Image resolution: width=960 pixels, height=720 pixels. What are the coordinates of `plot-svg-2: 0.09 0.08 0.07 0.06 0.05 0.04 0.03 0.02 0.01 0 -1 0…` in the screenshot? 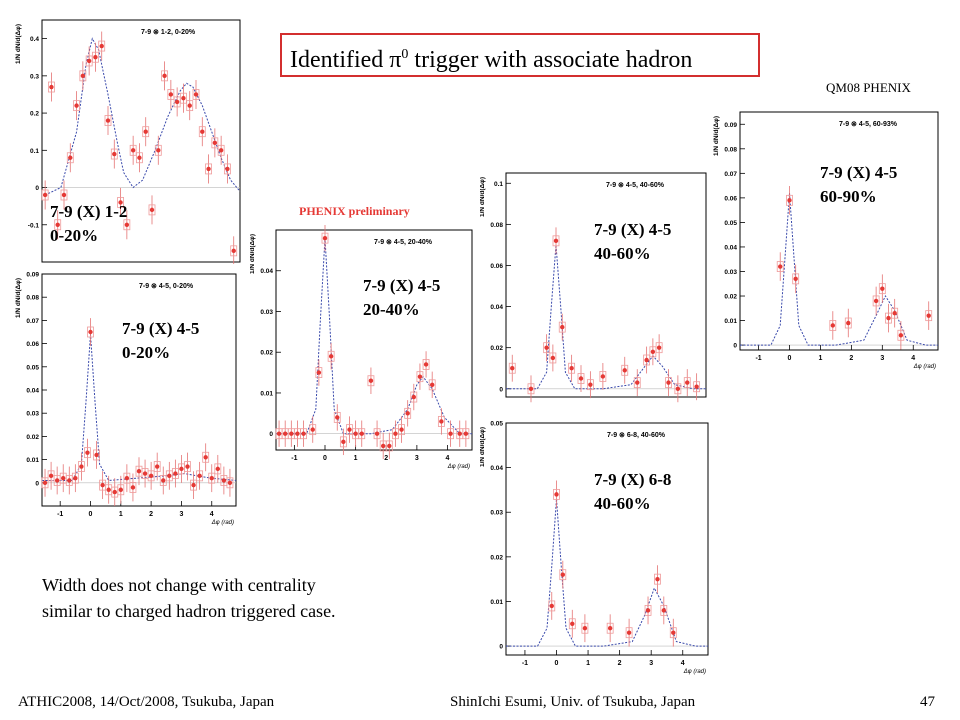 It's located at (126, 399).